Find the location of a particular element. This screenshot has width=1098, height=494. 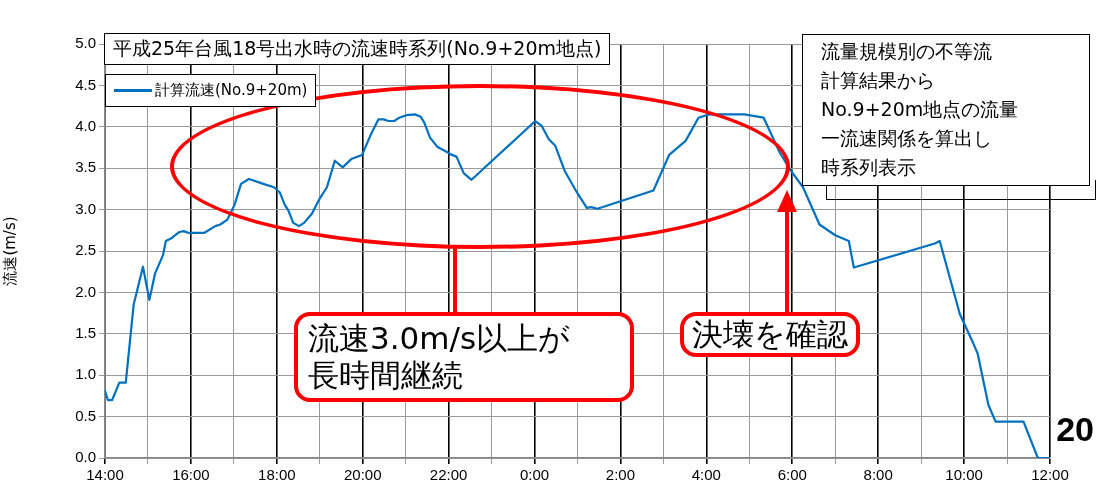

y-tick-label: 4.5 is located at coordinates (85, 84).